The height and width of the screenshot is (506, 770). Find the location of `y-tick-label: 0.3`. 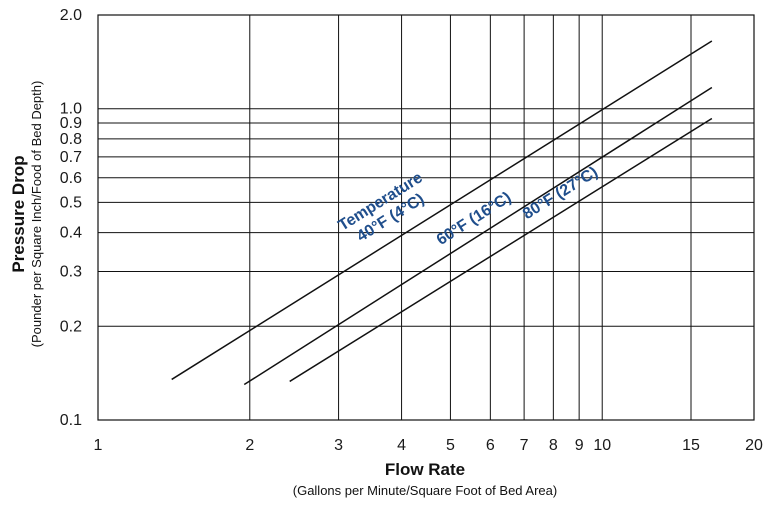

y-tick-label: 0.3 is located at coordinates (71, 271).